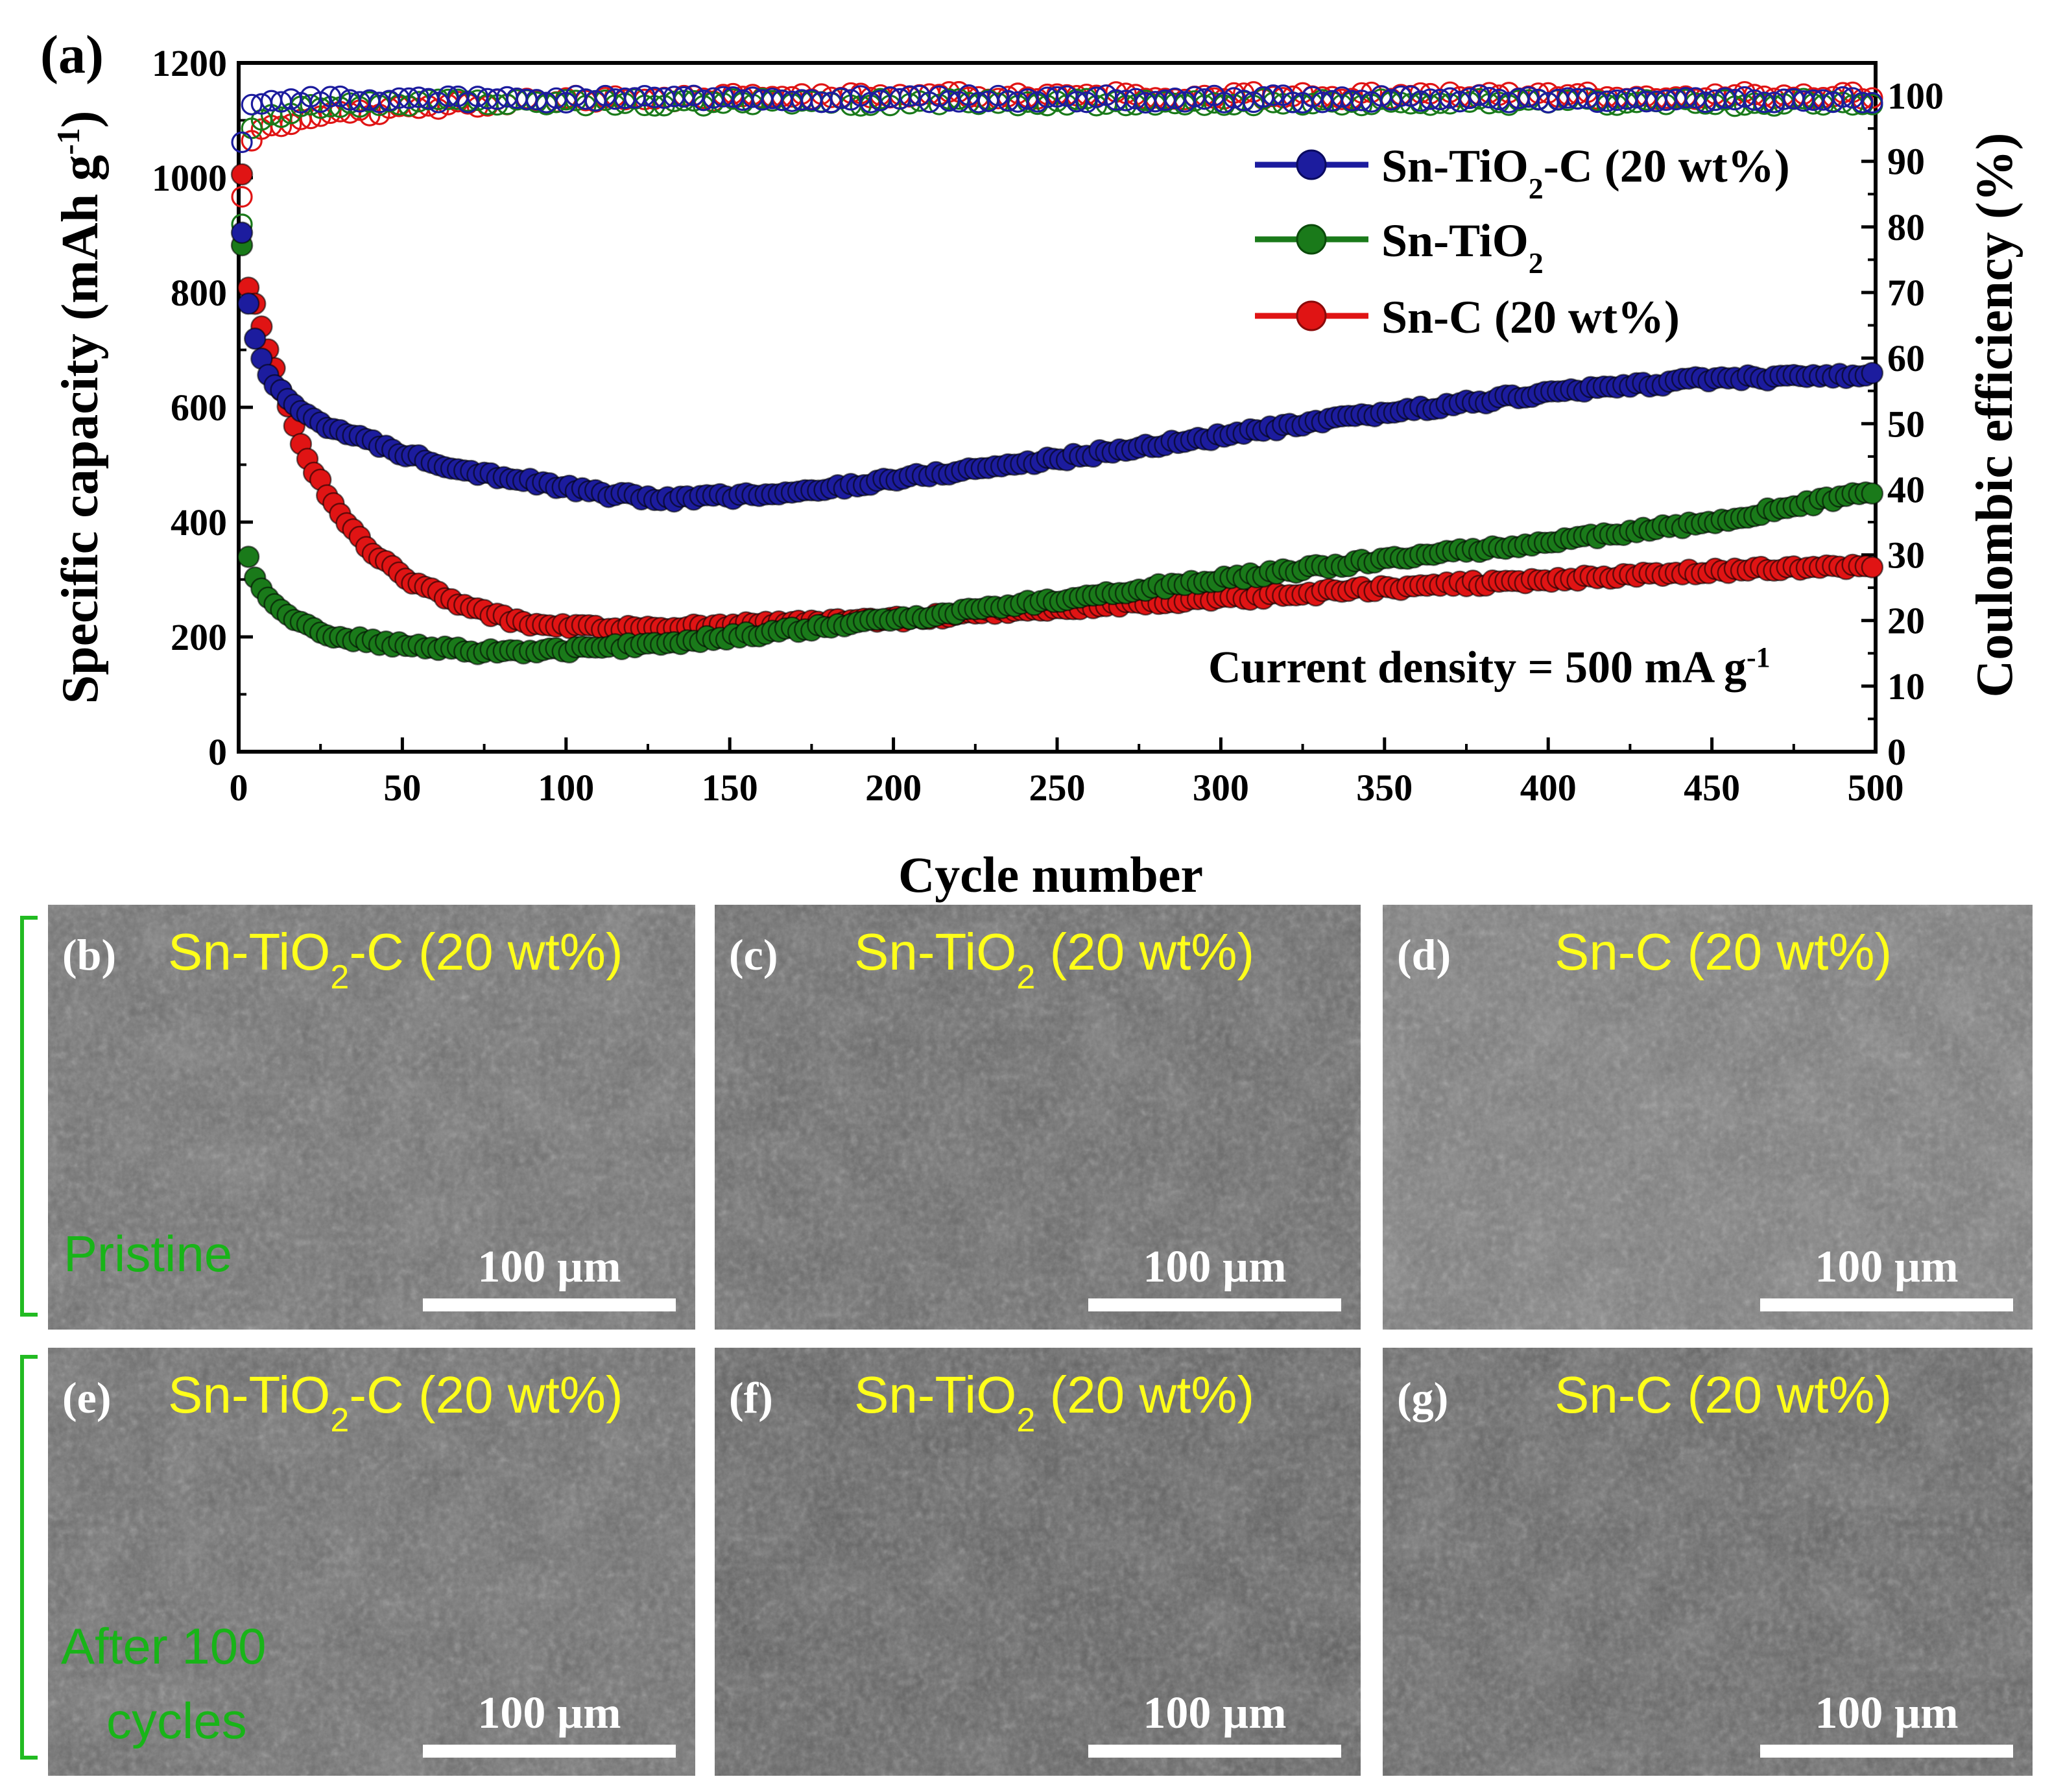  Describe the element at coordinates (1548, 788) in the screenshot. I see `x-tick-label: 400` at that location.